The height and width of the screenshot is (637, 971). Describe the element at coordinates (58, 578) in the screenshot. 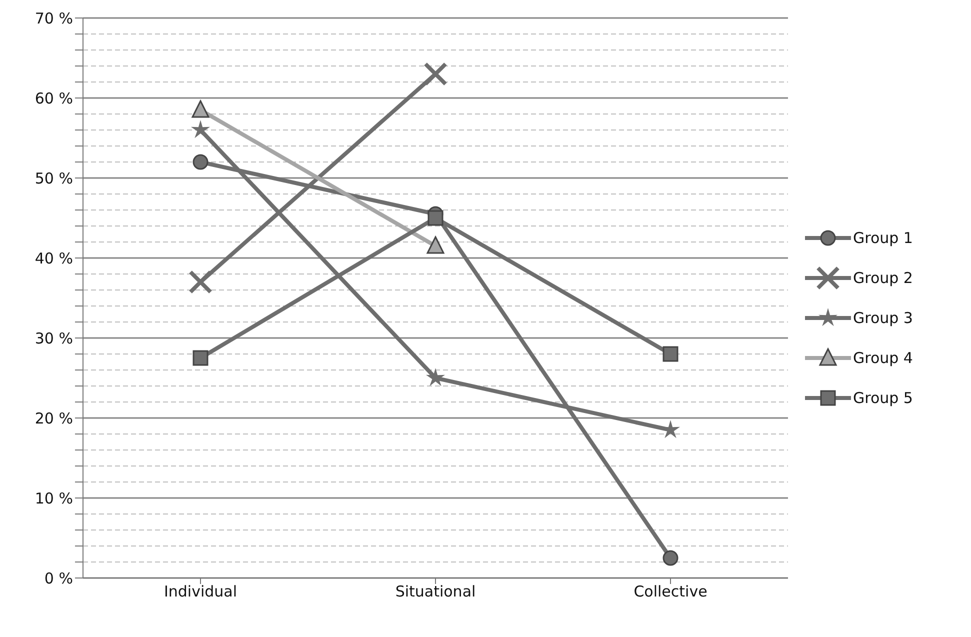

I see `y-tick-label: 0 %` at that location.